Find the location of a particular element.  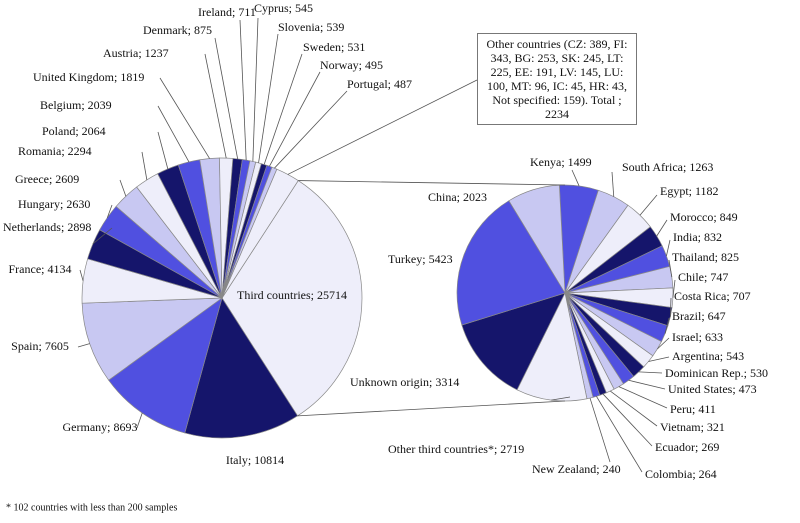

slice-label: China; 2023 is located at coordinates (457, 197).